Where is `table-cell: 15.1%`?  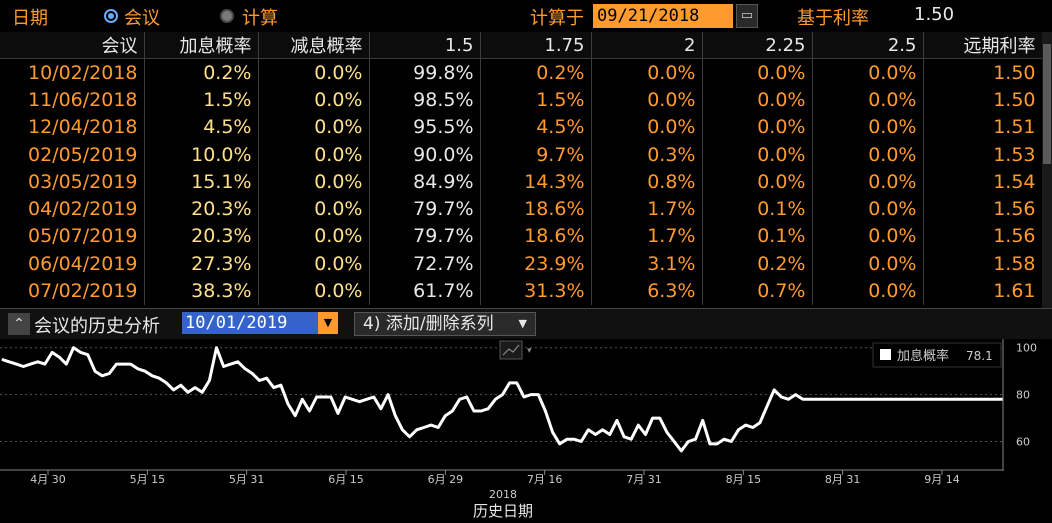
table-cell: 15.1% is located at coordinates (201, 182).